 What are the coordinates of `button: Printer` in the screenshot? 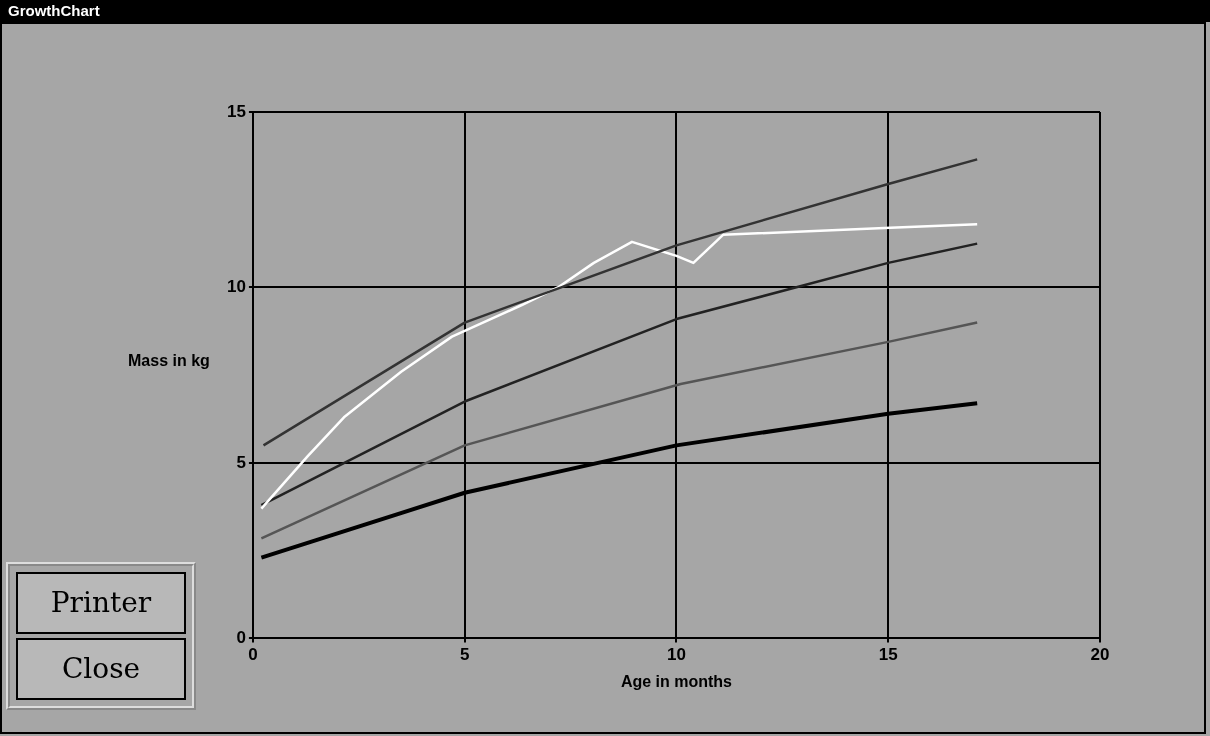 It's located at (101, 603).